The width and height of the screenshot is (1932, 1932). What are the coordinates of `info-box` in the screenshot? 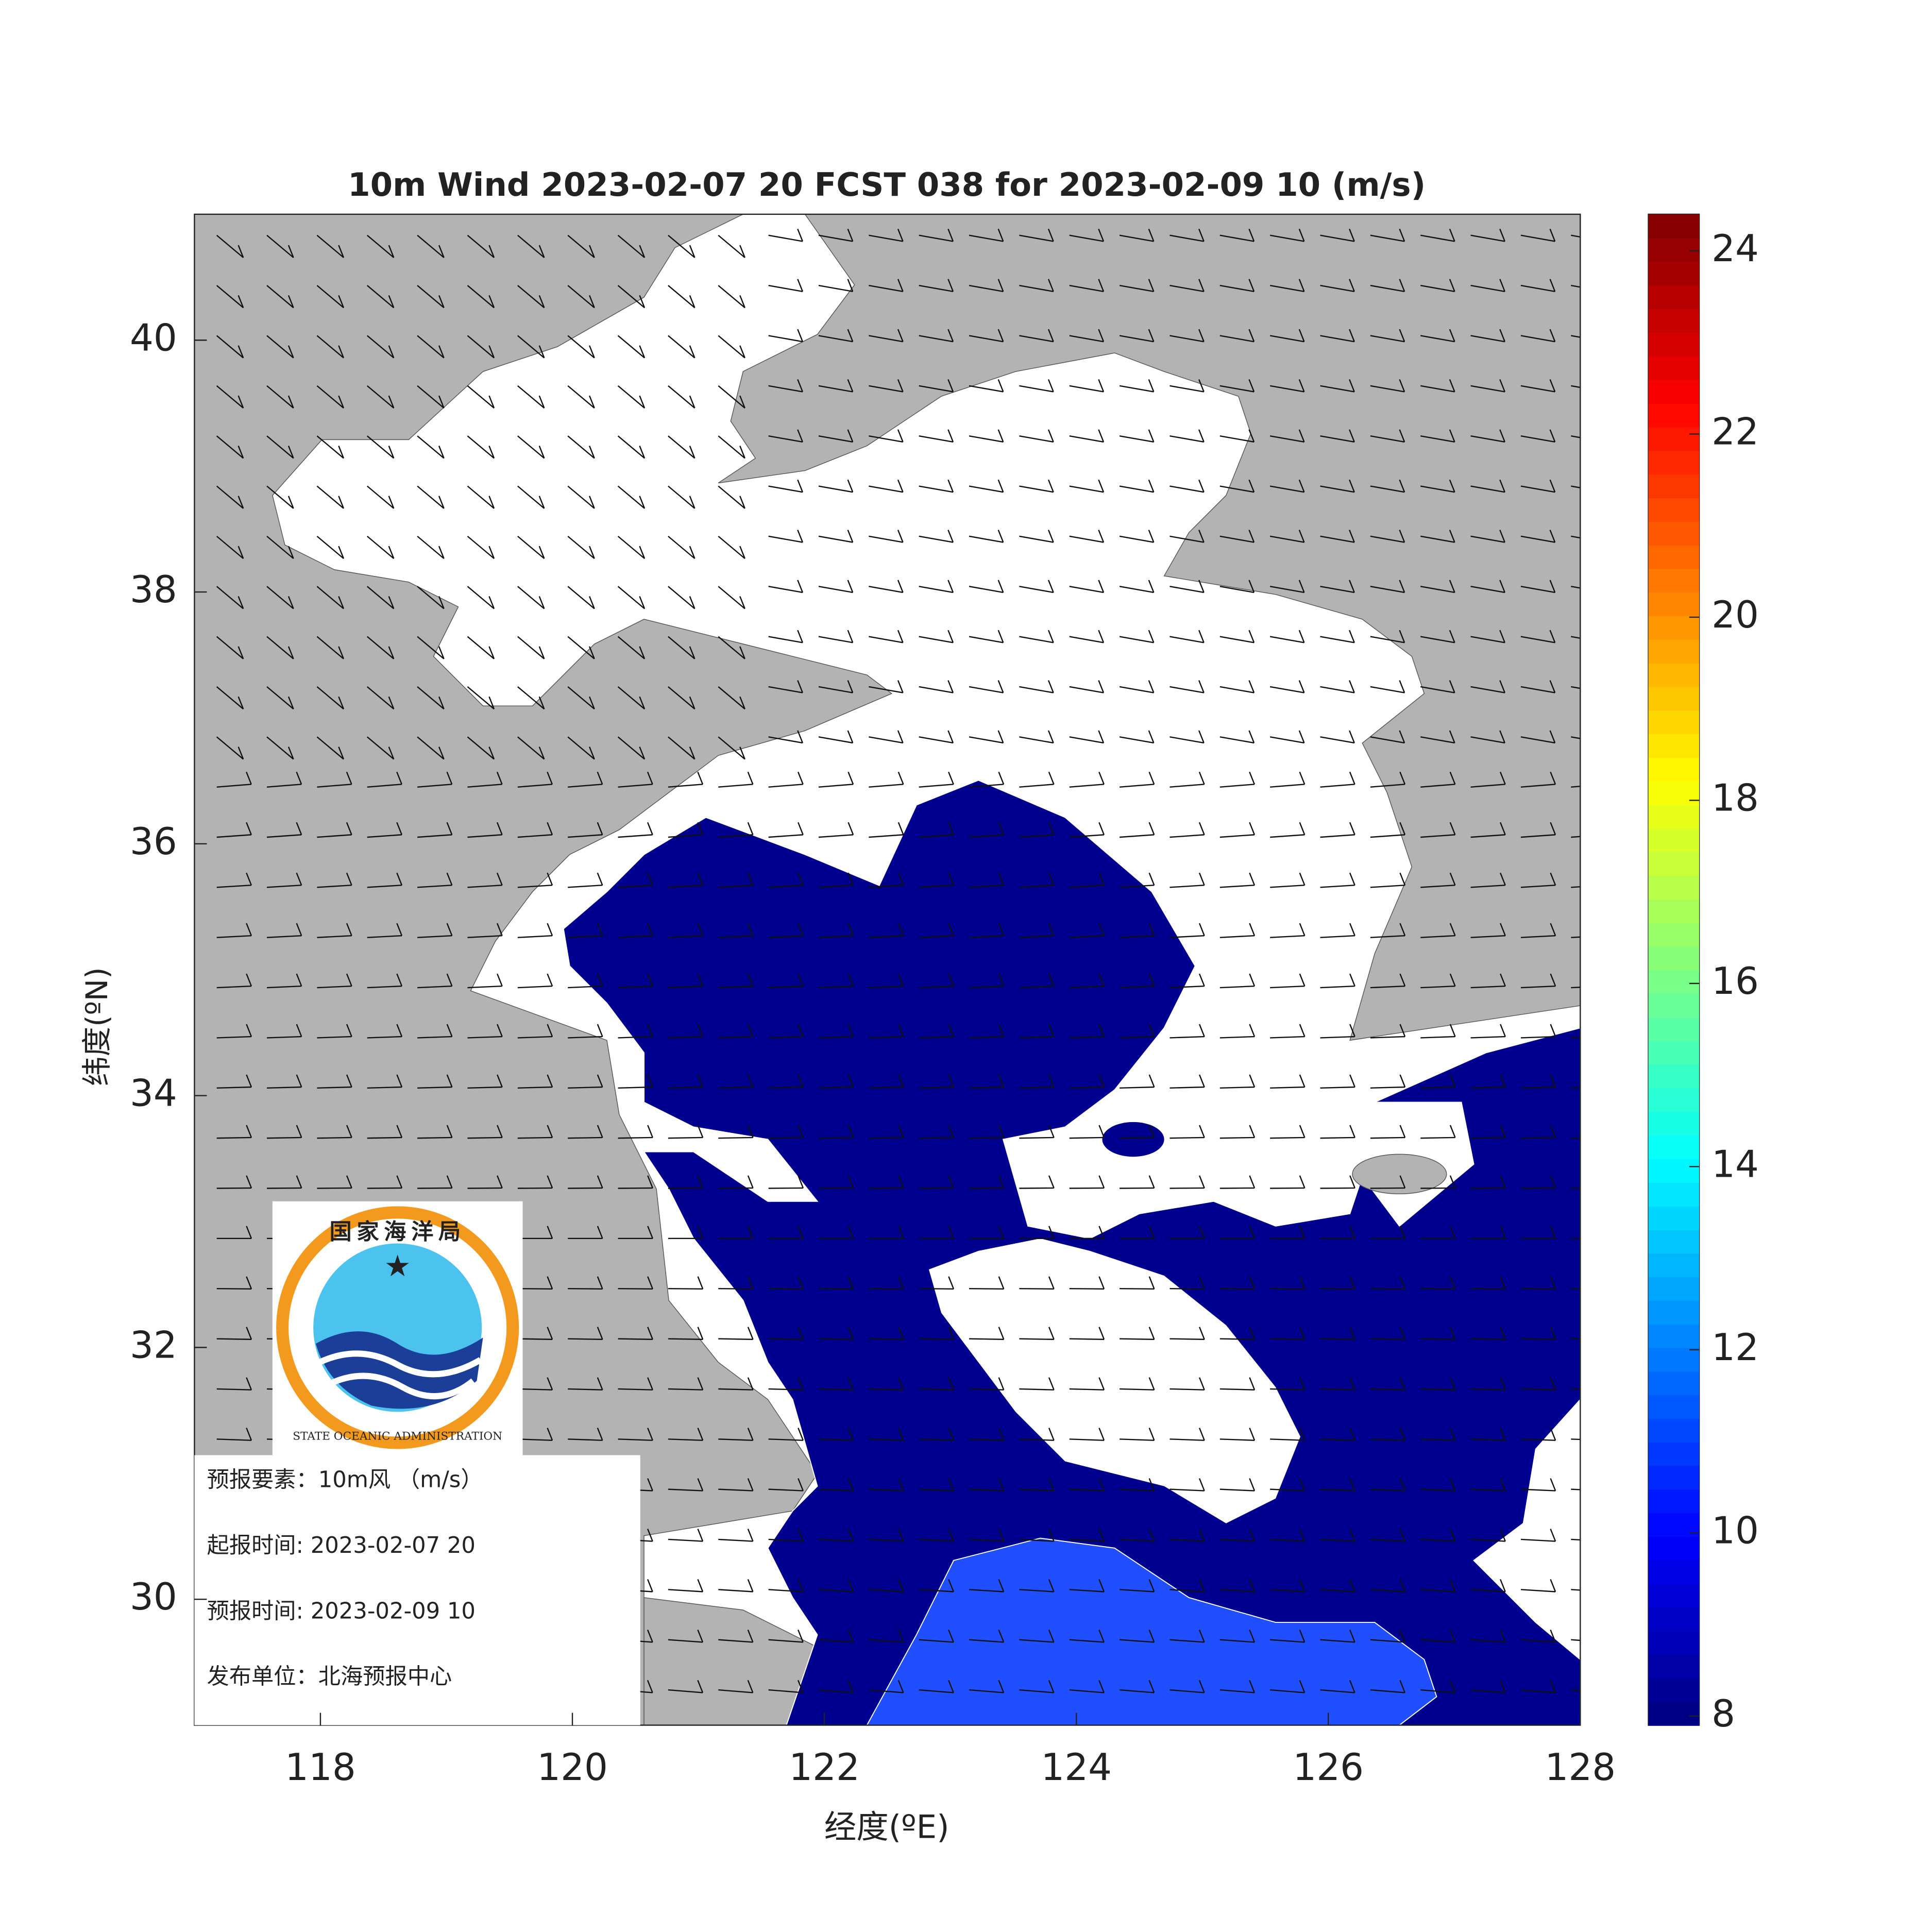 It's located at (417, 1590).